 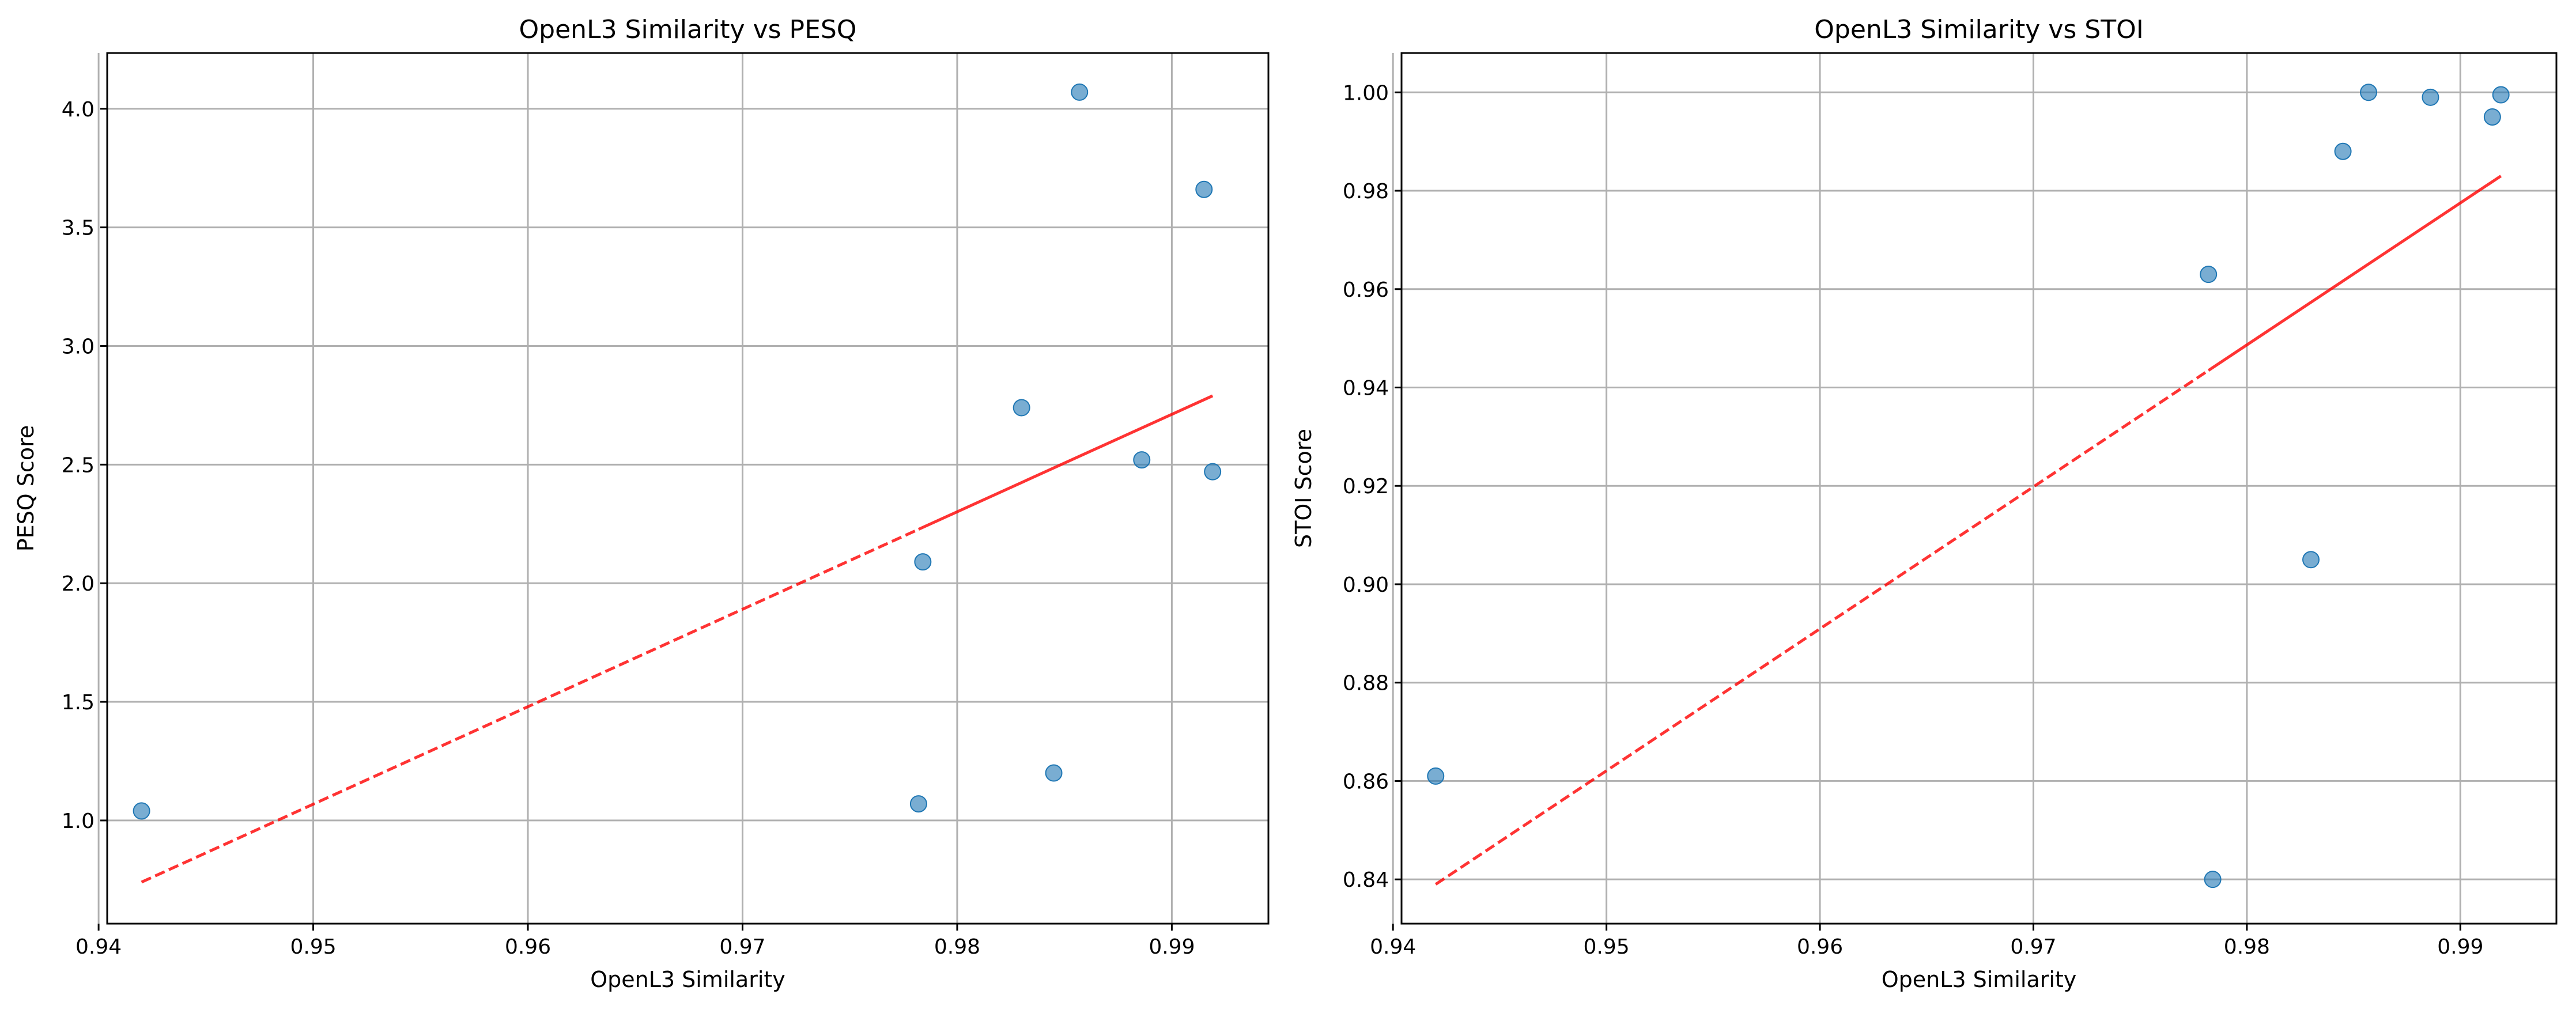 What do you see at coordinates (1366, 585) in the screenshot?
I see `y-tick-label: 0.90` at bounding box center [1366, 585].